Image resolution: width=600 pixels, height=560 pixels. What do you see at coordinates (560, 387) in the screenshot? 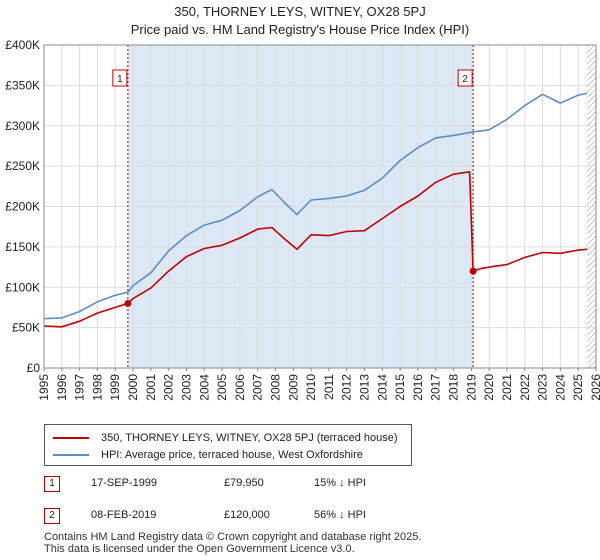
I see `x-tick-label: 2024` at bounding box center [560, 387].